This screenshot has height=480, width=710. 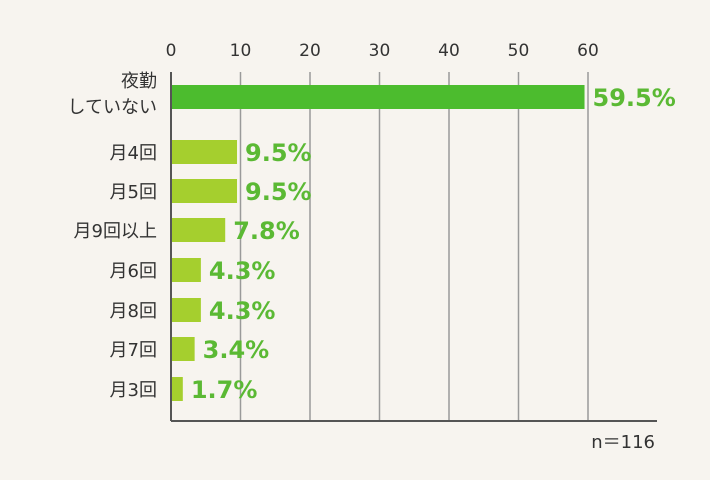 I want to click on data-label: 1.7%, so click(x=224, y=390).